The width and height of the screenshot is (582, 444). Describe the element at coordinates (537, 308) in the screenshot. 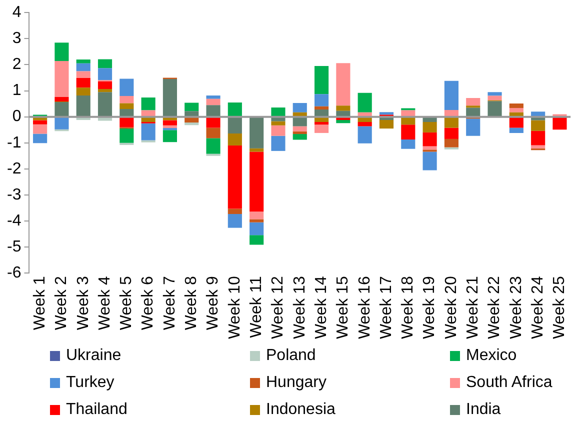

I see `x-tick-label: Week 24` at that location.